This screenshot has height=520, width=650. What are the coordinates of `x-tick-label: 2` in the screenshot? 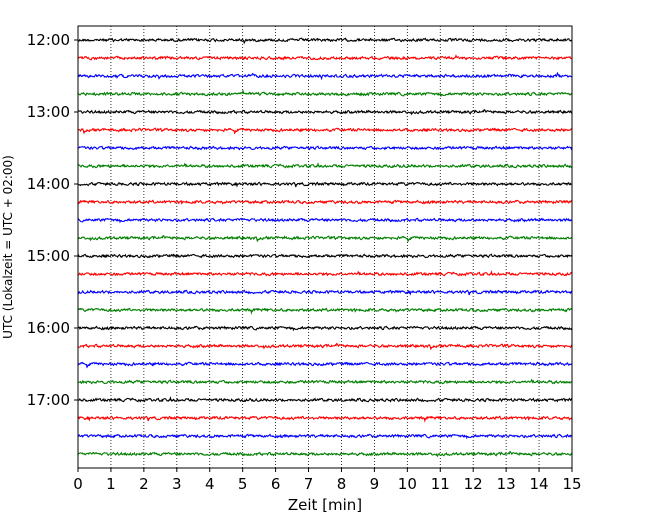 It's located at (144, 484).